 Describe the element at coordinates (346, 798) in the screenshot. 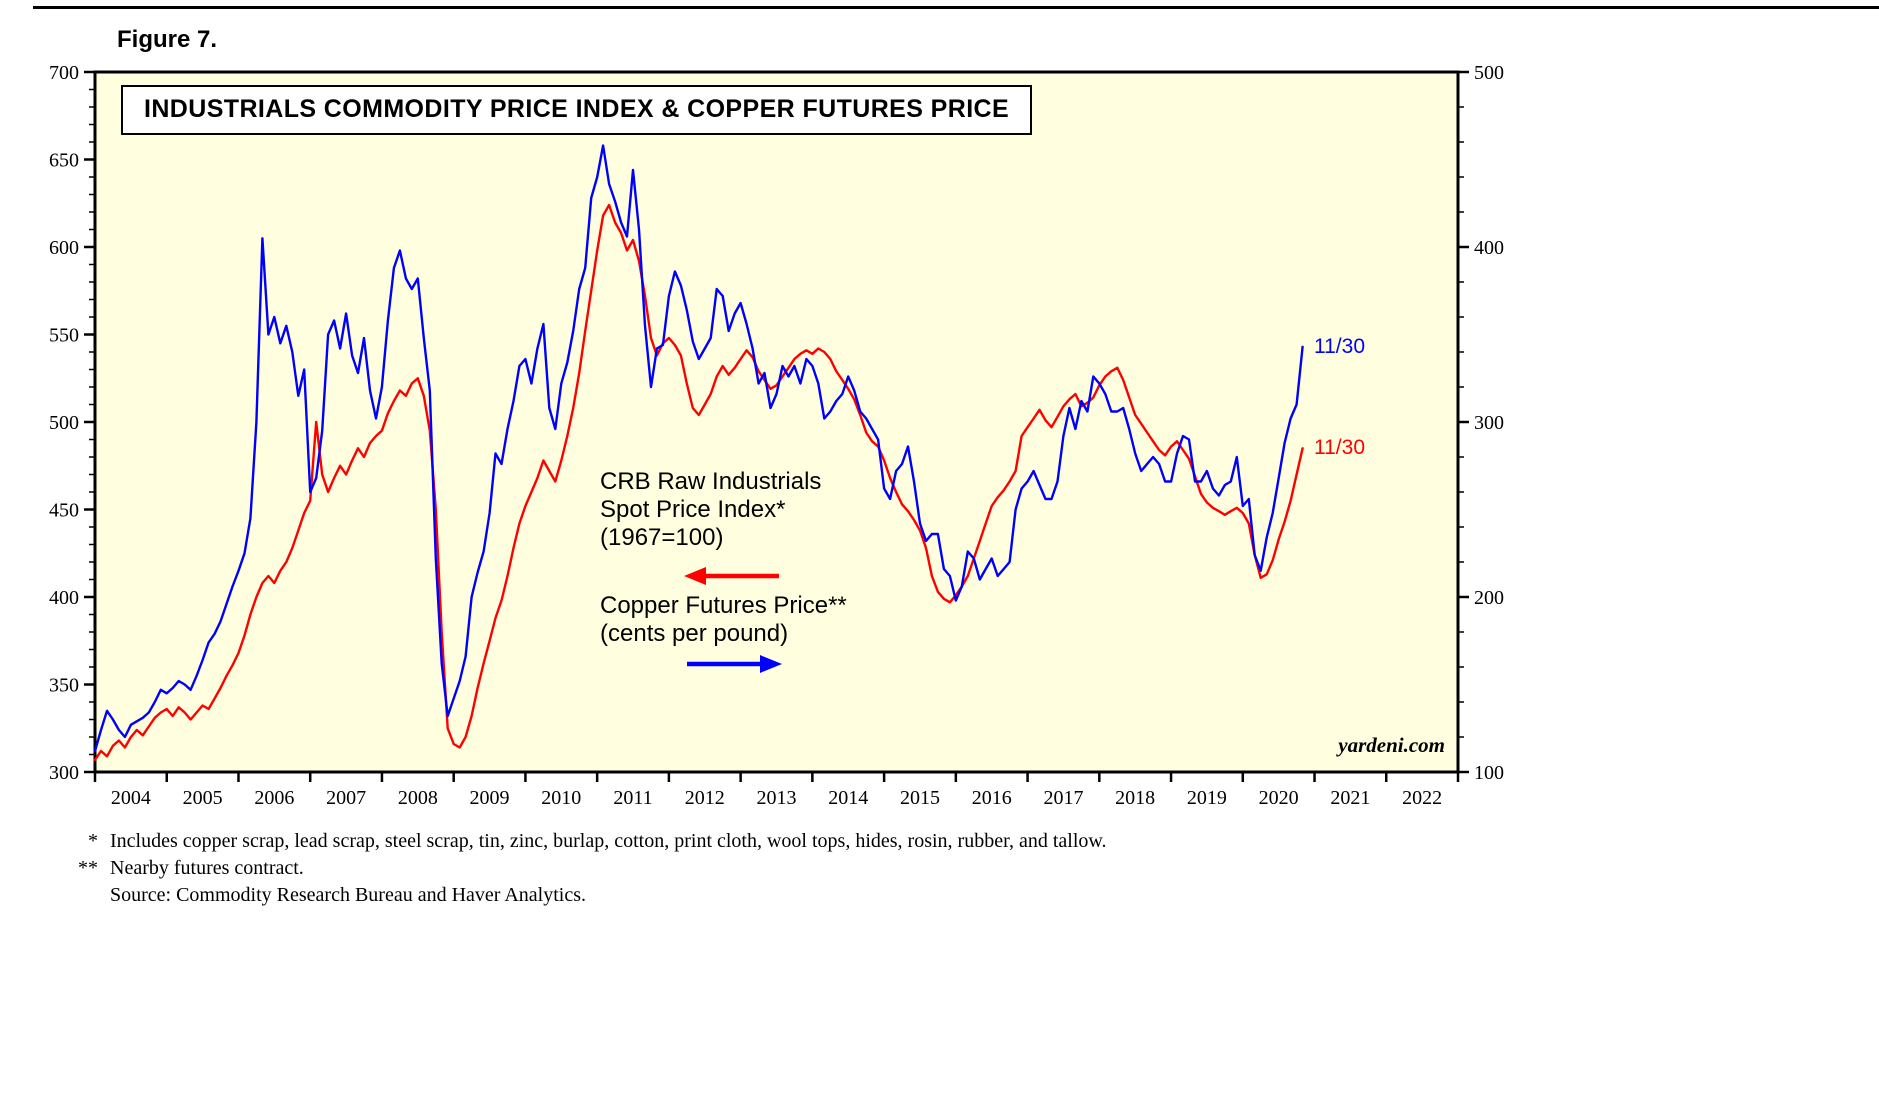

I see `x-axis-tick-label: 2007` at that location.